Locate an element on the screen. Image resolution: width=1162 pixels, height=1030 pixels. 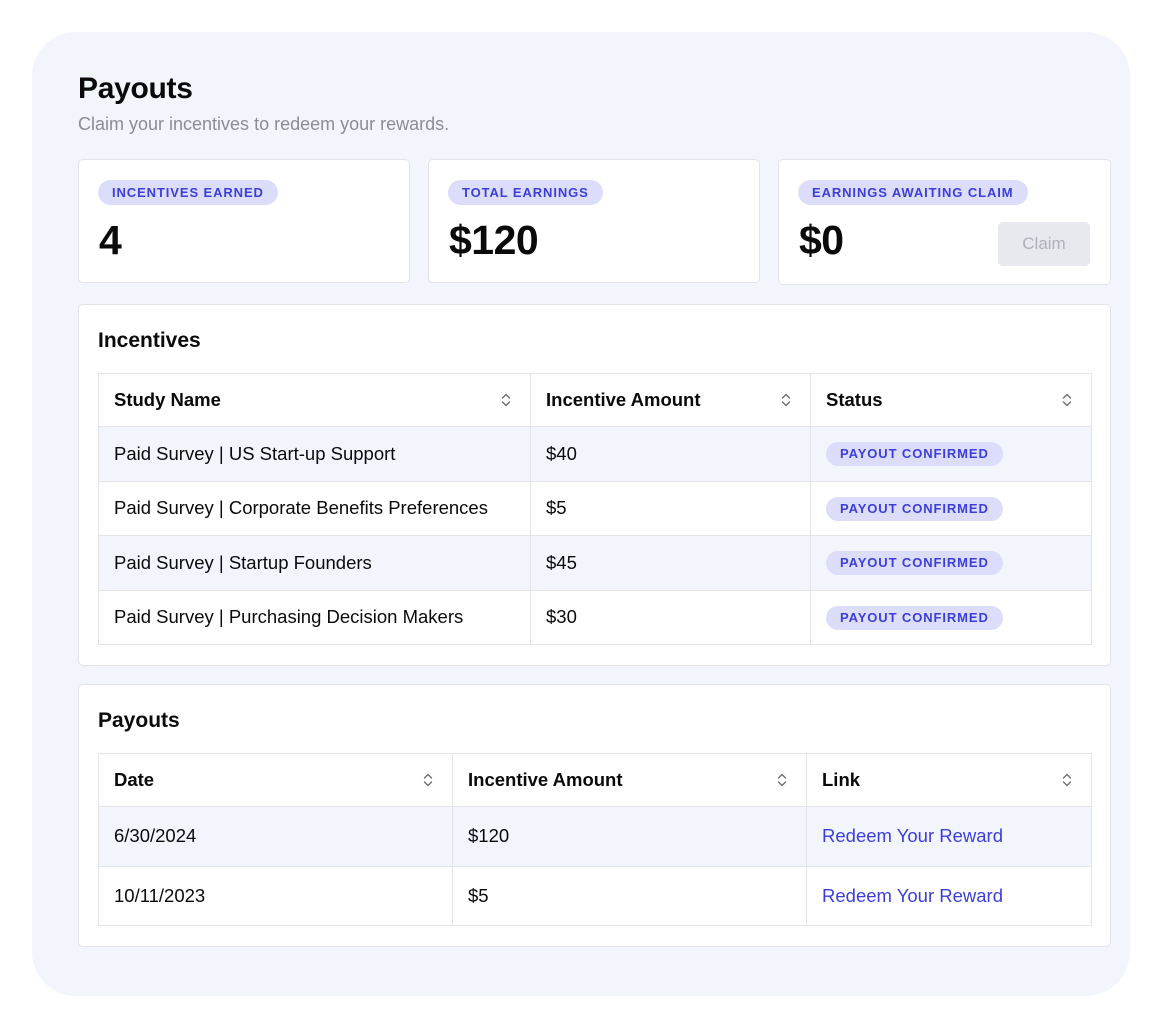
stat-label: INCENTIVES EARNED is located at coordinates (188, 192).